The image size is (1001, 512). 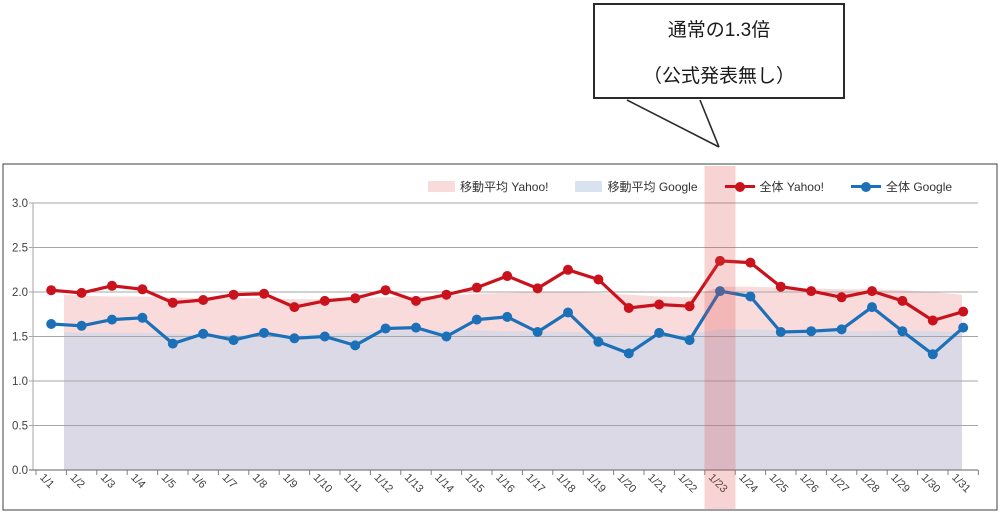 What do you see at coordinates (504, 187) in the screenshot?
I see `legend-label: 移動平均 Yahoo!` at bounding box center [504, 187].